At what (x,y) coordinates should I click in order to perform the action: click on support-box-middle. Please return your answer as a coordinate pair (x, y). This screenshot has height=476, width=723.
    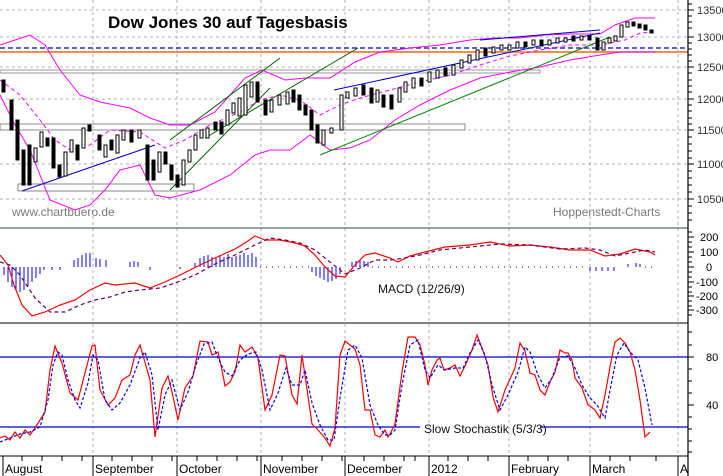
    Looking at the image, I should click on (233, 127).